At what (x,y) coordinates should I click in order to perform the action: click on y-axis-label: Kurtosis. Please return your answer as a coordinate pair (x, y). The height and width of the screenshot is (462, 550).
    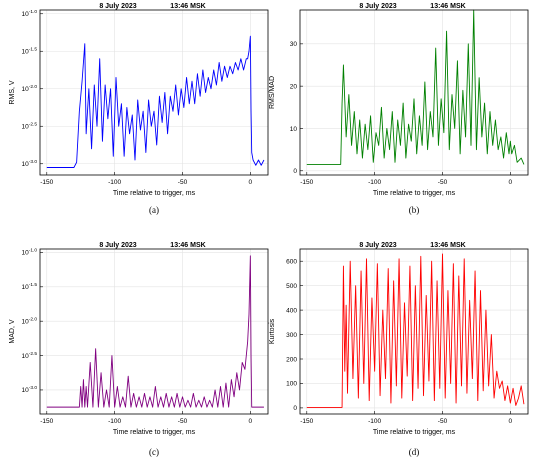
    Looking at the image, I should click on (272, 331).